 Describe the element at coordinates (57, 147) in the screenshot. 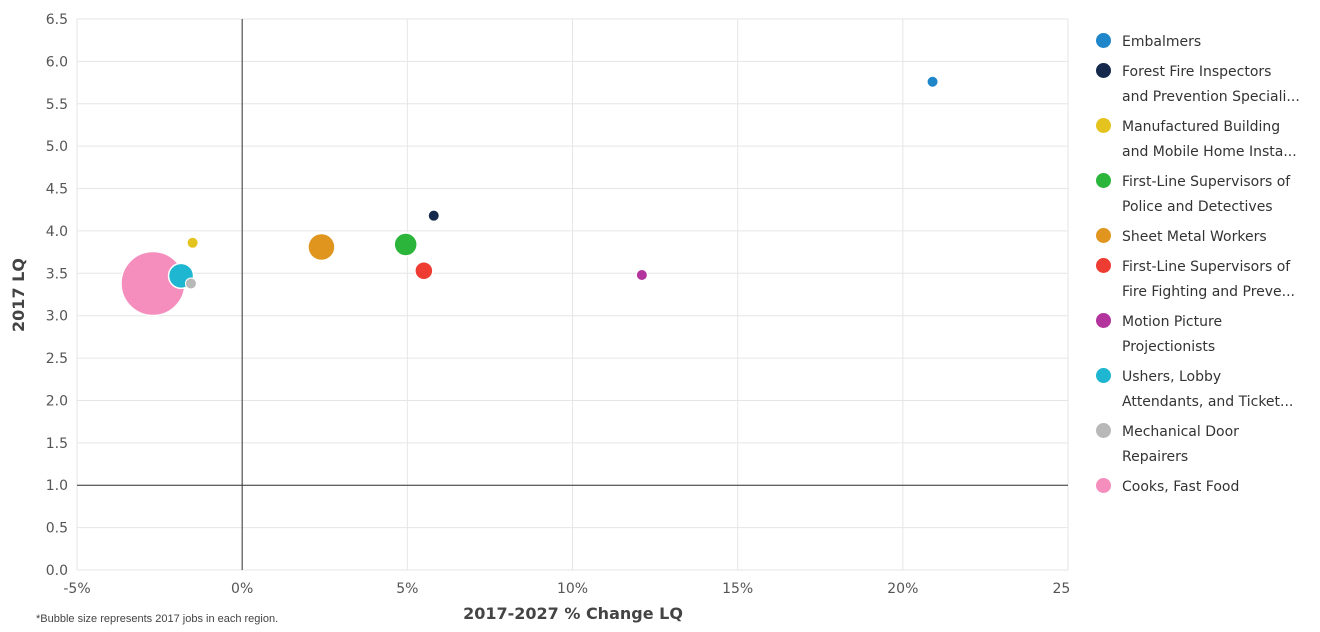

I see `y-tick-label: 5.0` at that location.